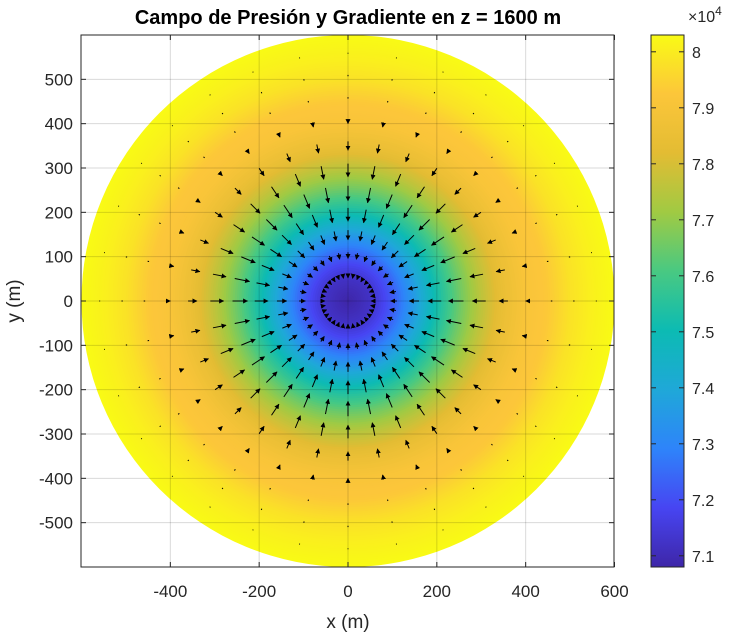  What do you see at coordinates (703, 501) in the screenshot?
I see `colorbar-tick-label: 7.2` at bounding box center [703, 501].